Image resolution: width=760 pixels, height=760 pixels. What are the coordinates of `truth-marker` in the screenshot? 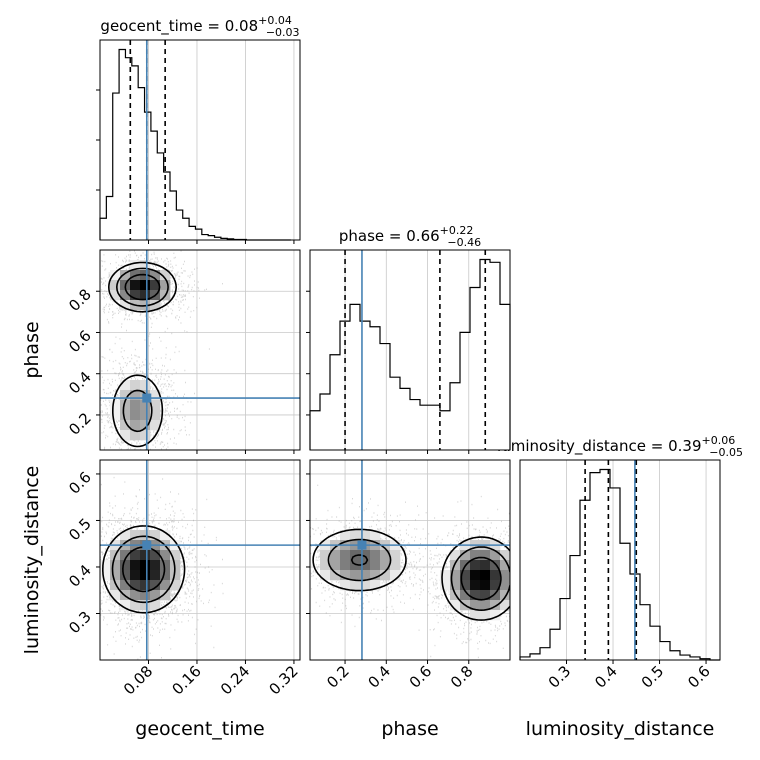 It's located at (147, 545).